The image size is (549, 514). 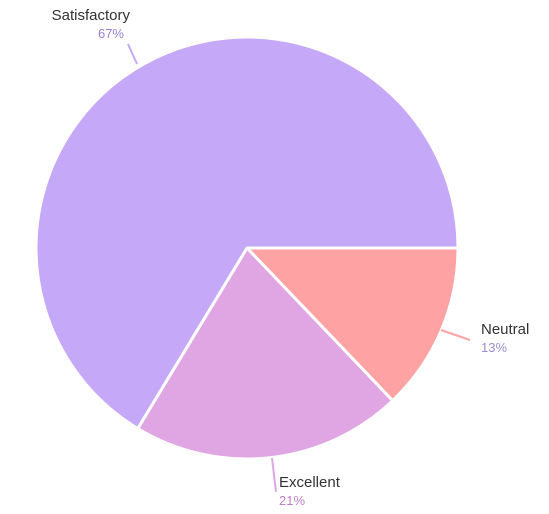 I want to click on slice-label-excellent: Excellent, so click(x=310, y=482).